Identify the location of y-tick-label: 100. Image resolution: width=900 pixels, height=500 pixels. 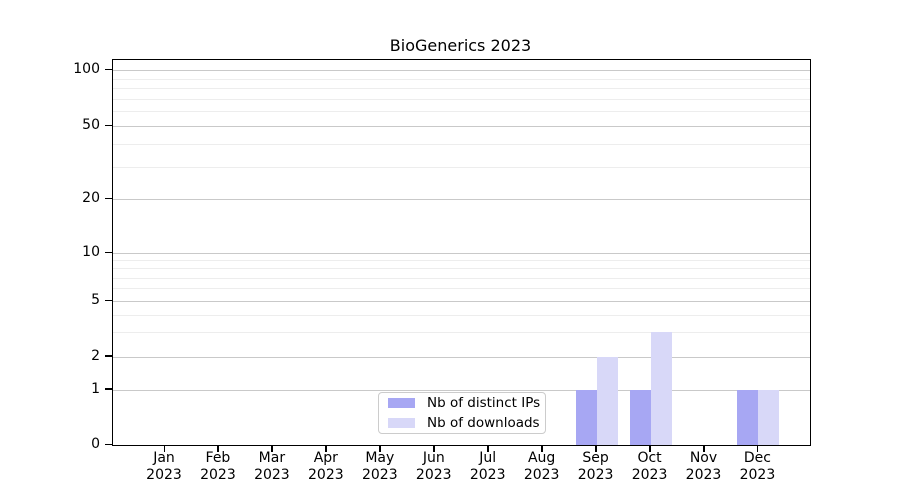
(86, 69).